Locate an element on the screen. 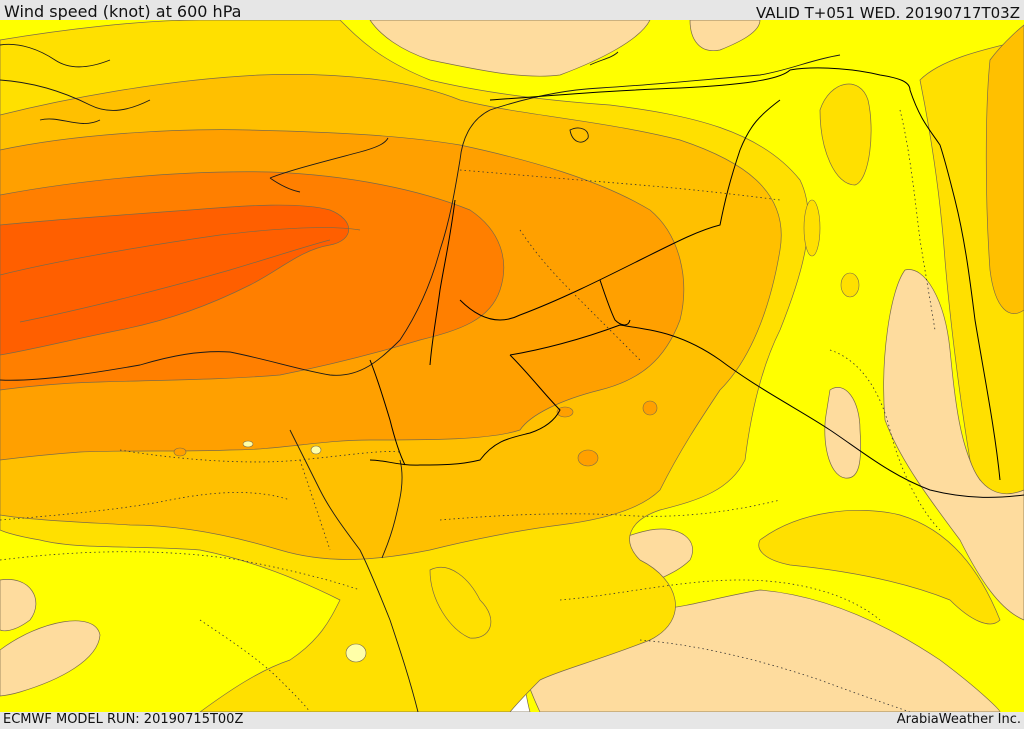  field-low-east-spot is located at coordinates (842, 433).